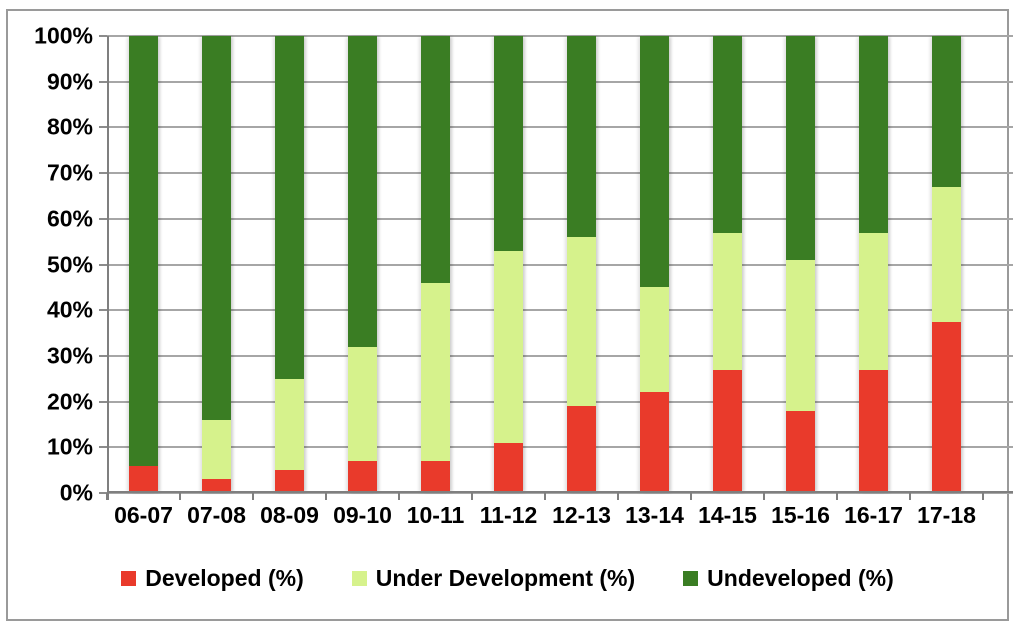  I want to click on y-axis-tick-label: 100%, so click(63, 35).